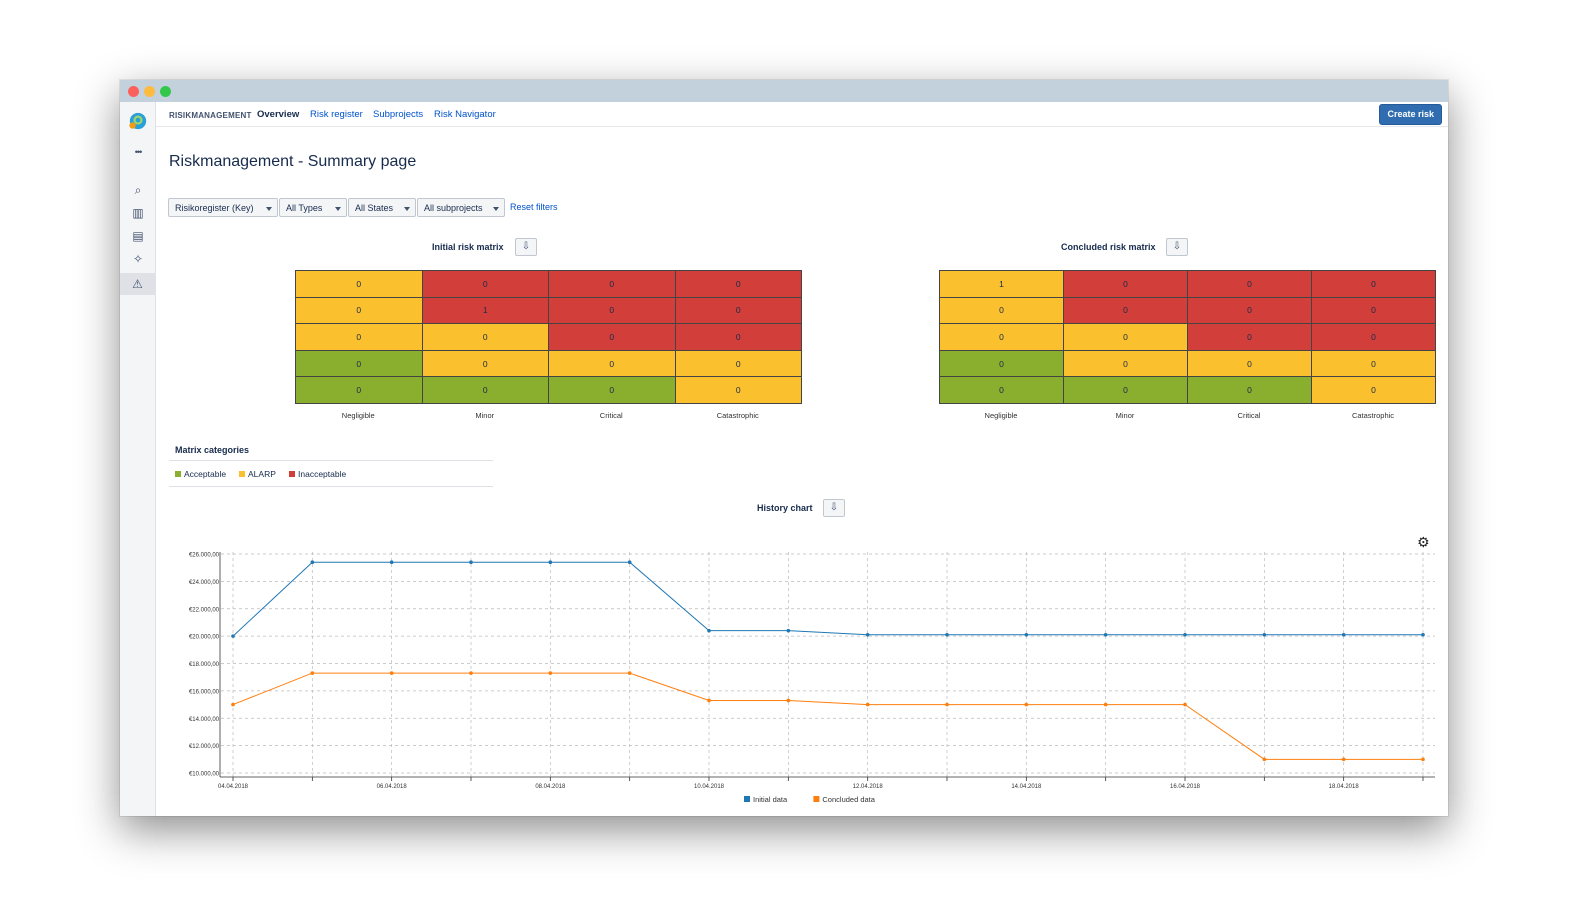 The image size is (1574, 900). What do you see at coordinates (848, 799) in the screenshot?
I see `chart-legend-label: Concluded data` at bounding box center [848, 799].